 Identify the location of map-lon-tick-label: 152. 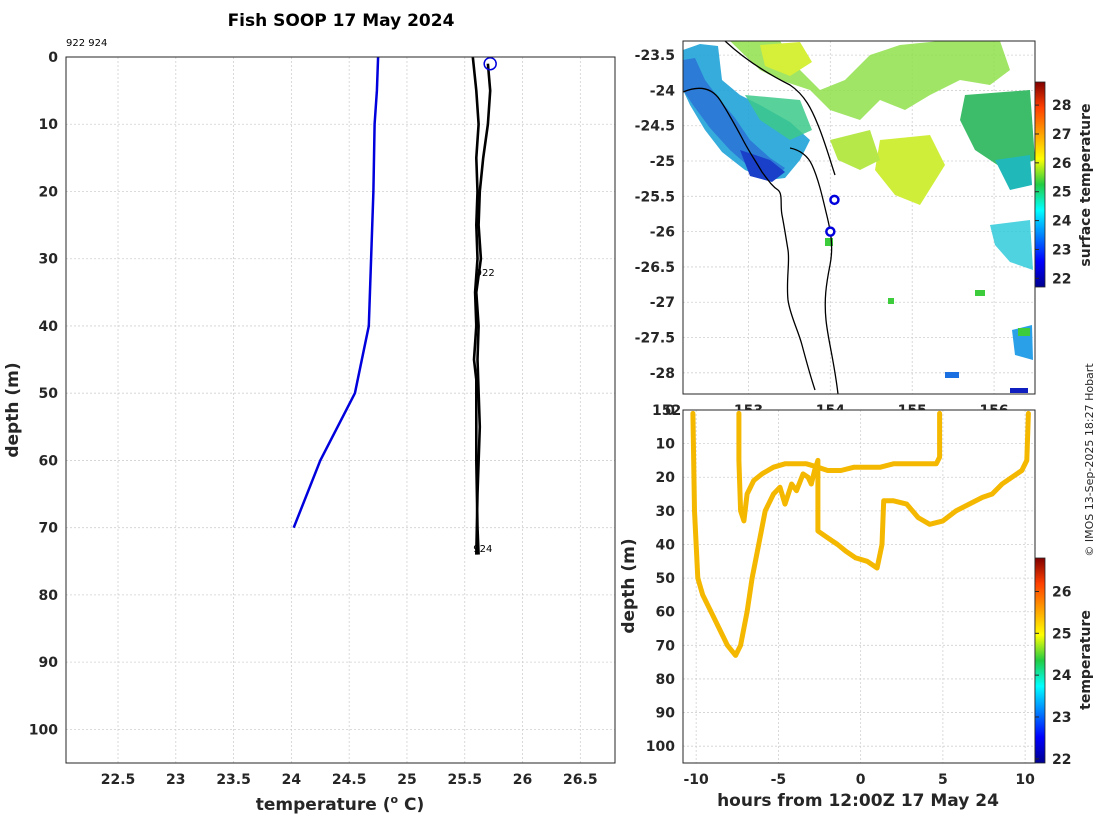
(666, 411).